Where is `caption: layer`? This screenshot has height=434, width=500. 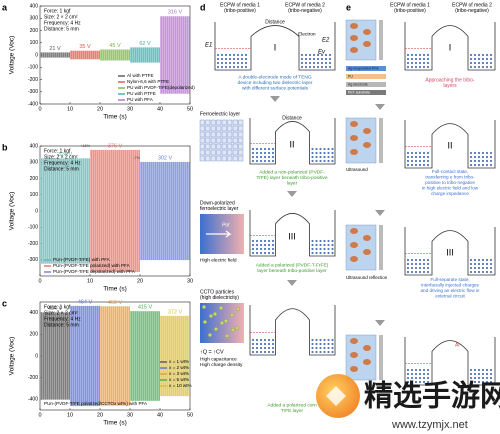
caption: layer is located at coordinates (292, 183).